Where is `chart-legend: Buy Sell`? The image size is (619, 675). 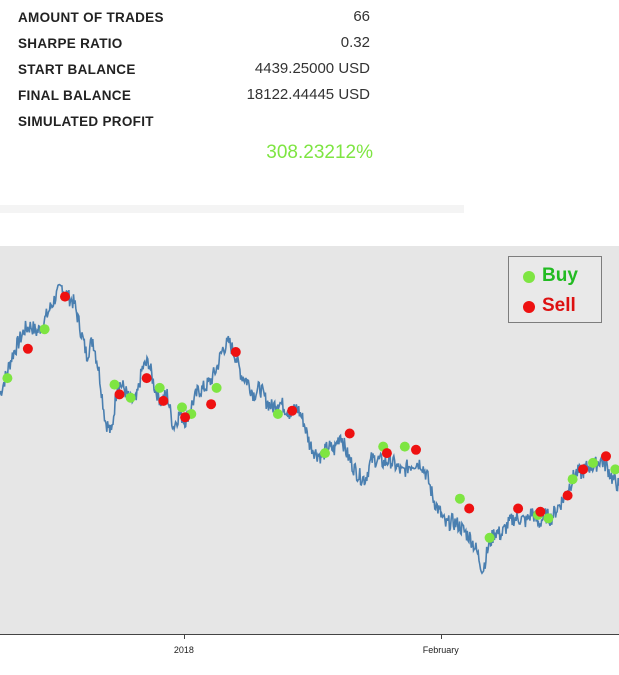
chart-legend: Buy Sell is located at coordinates (555, 289).